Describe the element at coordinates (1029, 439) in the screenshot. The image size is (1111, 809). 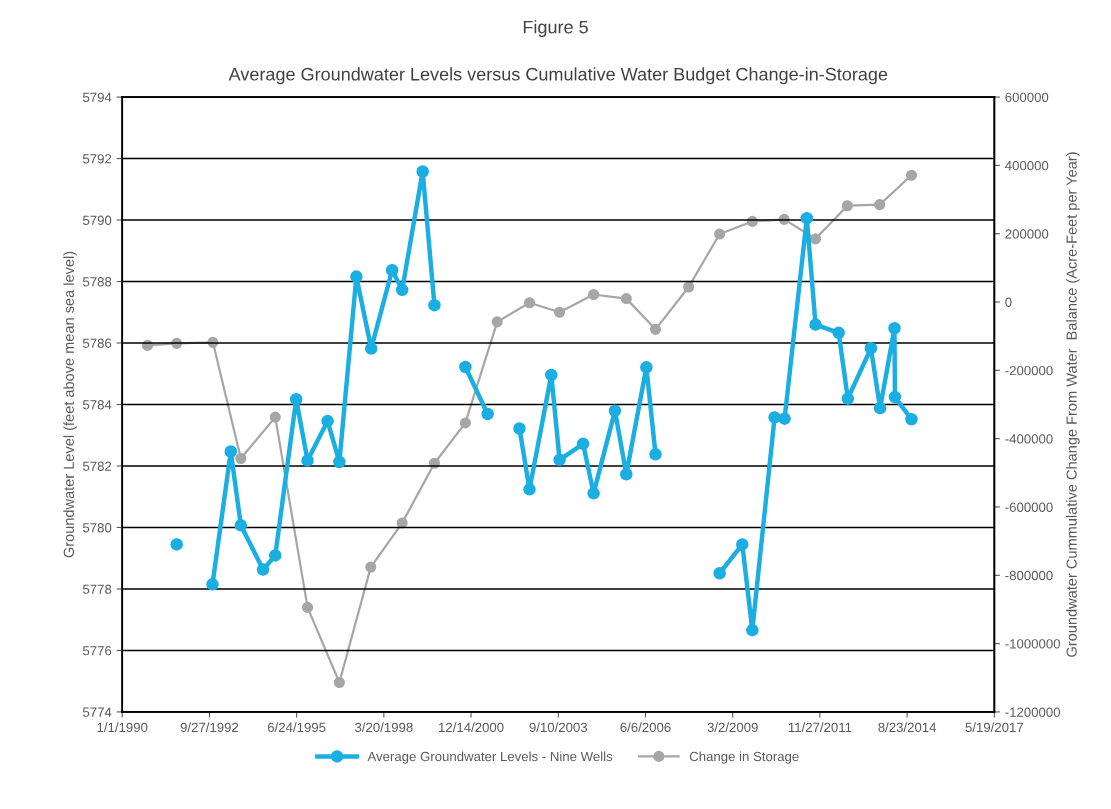
I see `y2-tick-label: -400000` at that location.